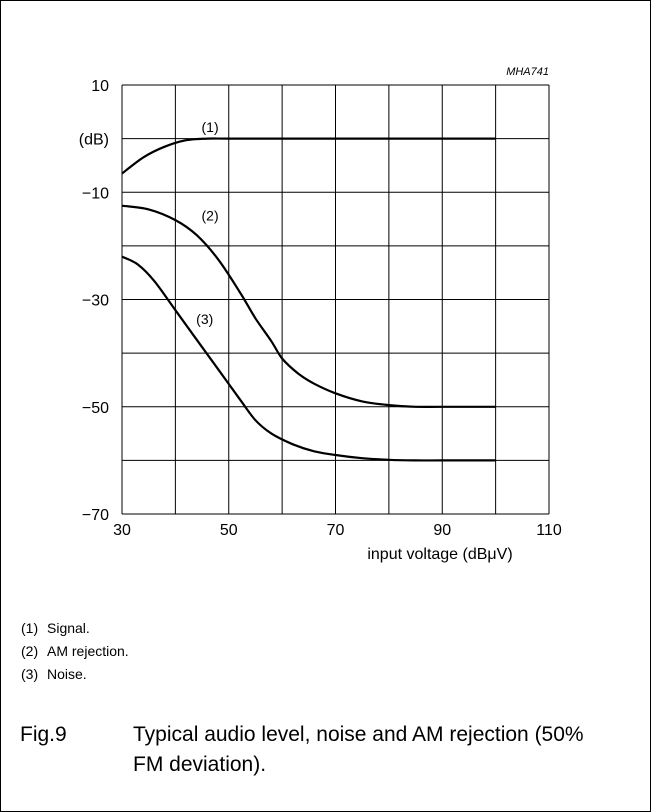  I want to click on figure-code: MHA741, so click(527, 72).